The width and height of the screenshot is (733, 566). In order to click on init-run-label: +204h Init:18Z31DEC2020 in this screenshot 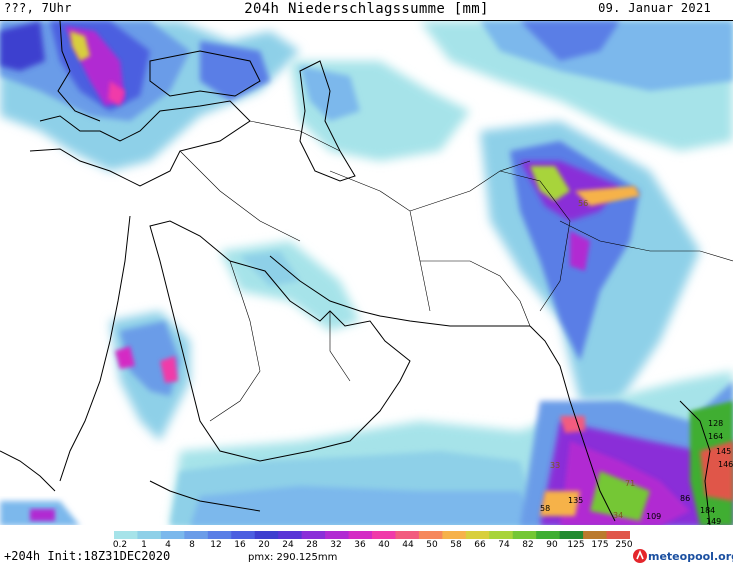, I will do `click(87, 556)`.